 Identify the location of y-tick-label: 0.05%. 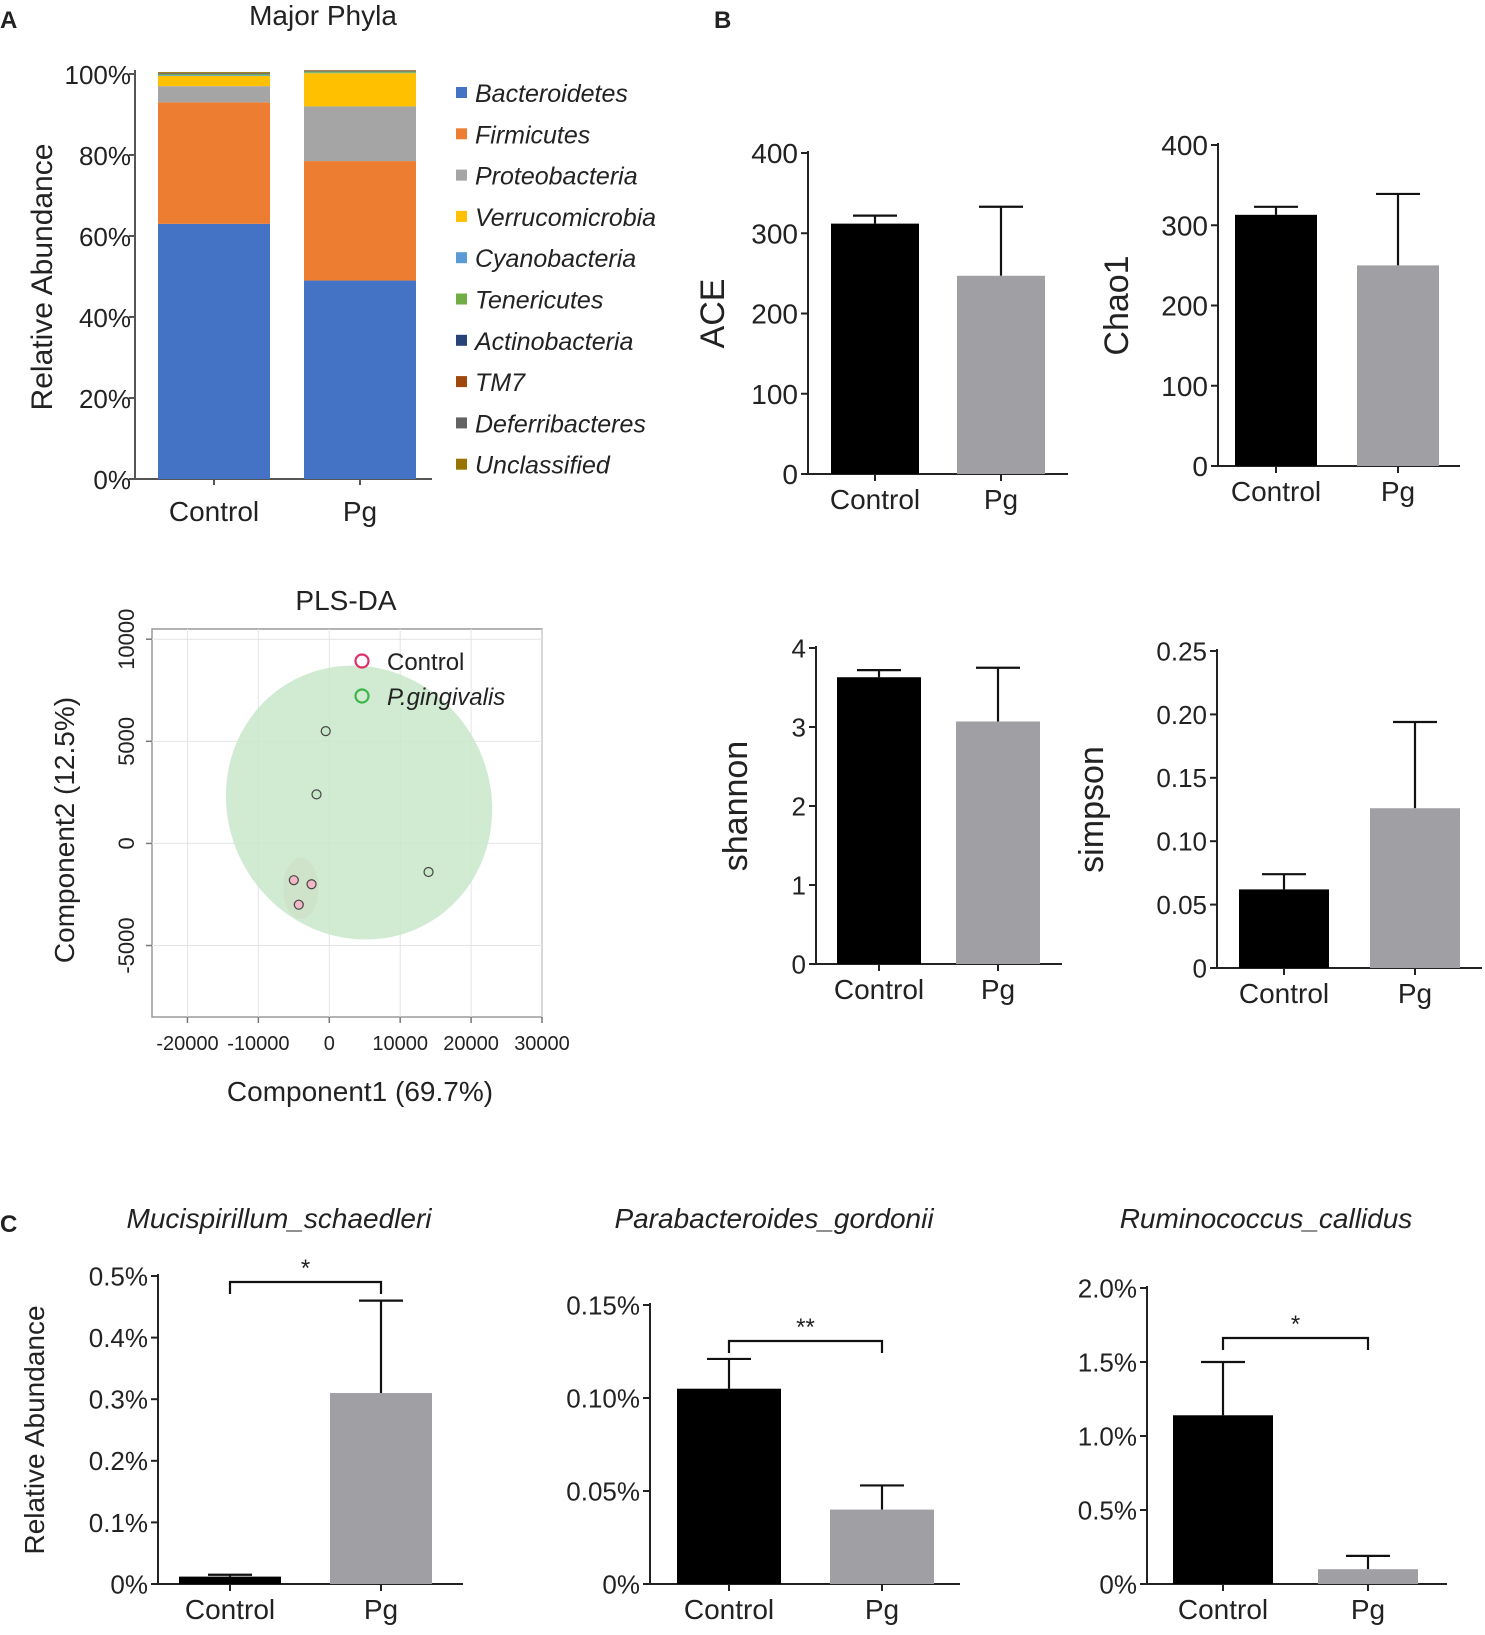
(603, 1491).